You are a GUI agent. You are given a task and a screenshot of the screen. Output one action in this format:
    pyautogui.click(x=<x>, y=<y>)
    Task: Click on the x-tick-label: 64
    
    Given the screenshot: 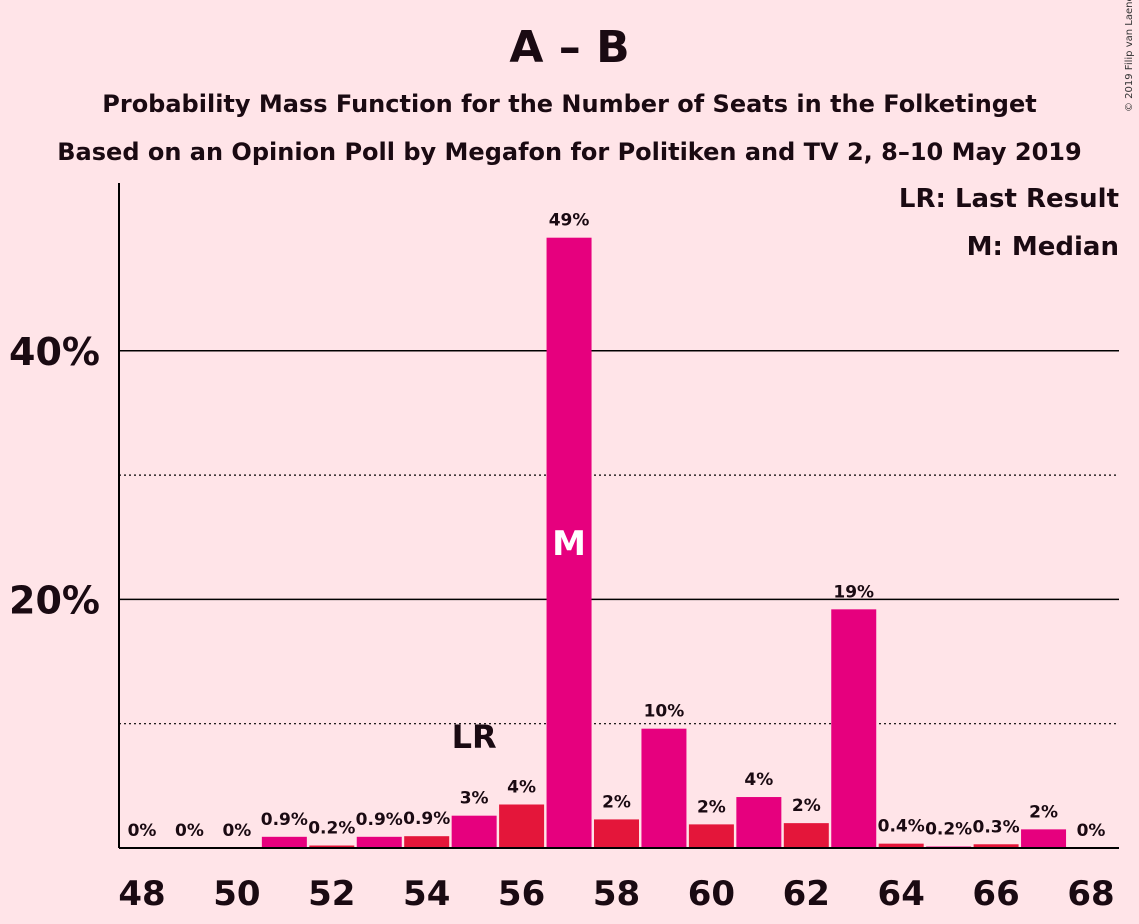 What is the action you would take?
    pyautogui.click(x=901, y=894)
    